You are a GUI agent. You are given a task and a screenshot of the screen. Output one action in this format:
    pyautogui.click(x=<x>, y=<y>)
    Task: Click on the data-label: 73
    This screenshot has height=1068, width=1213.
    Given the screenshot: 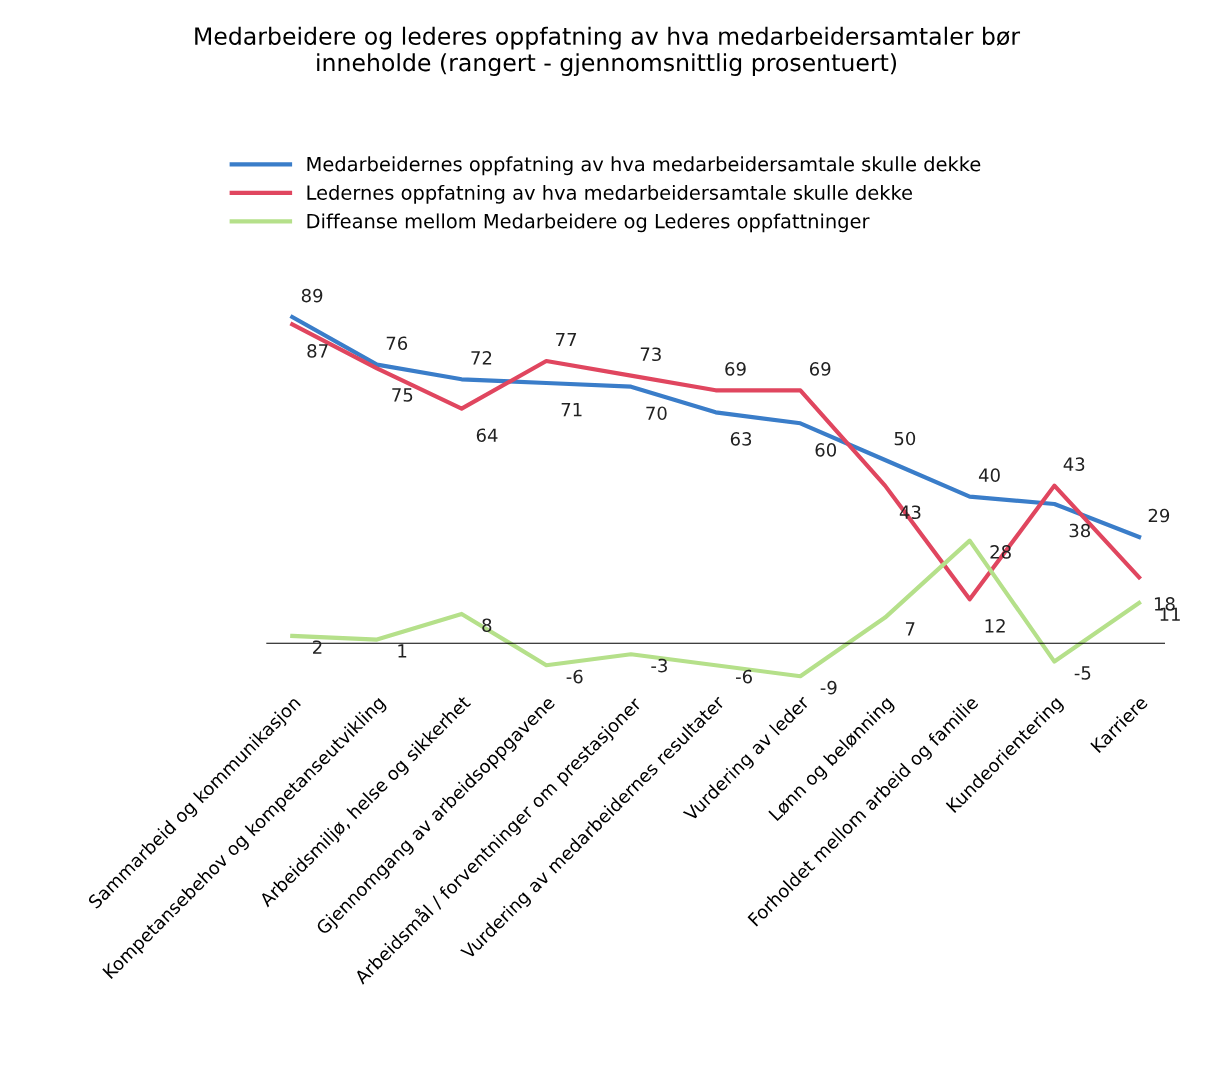 What is the action you would take?
    pyautogui.click(x=650, y=354)
    